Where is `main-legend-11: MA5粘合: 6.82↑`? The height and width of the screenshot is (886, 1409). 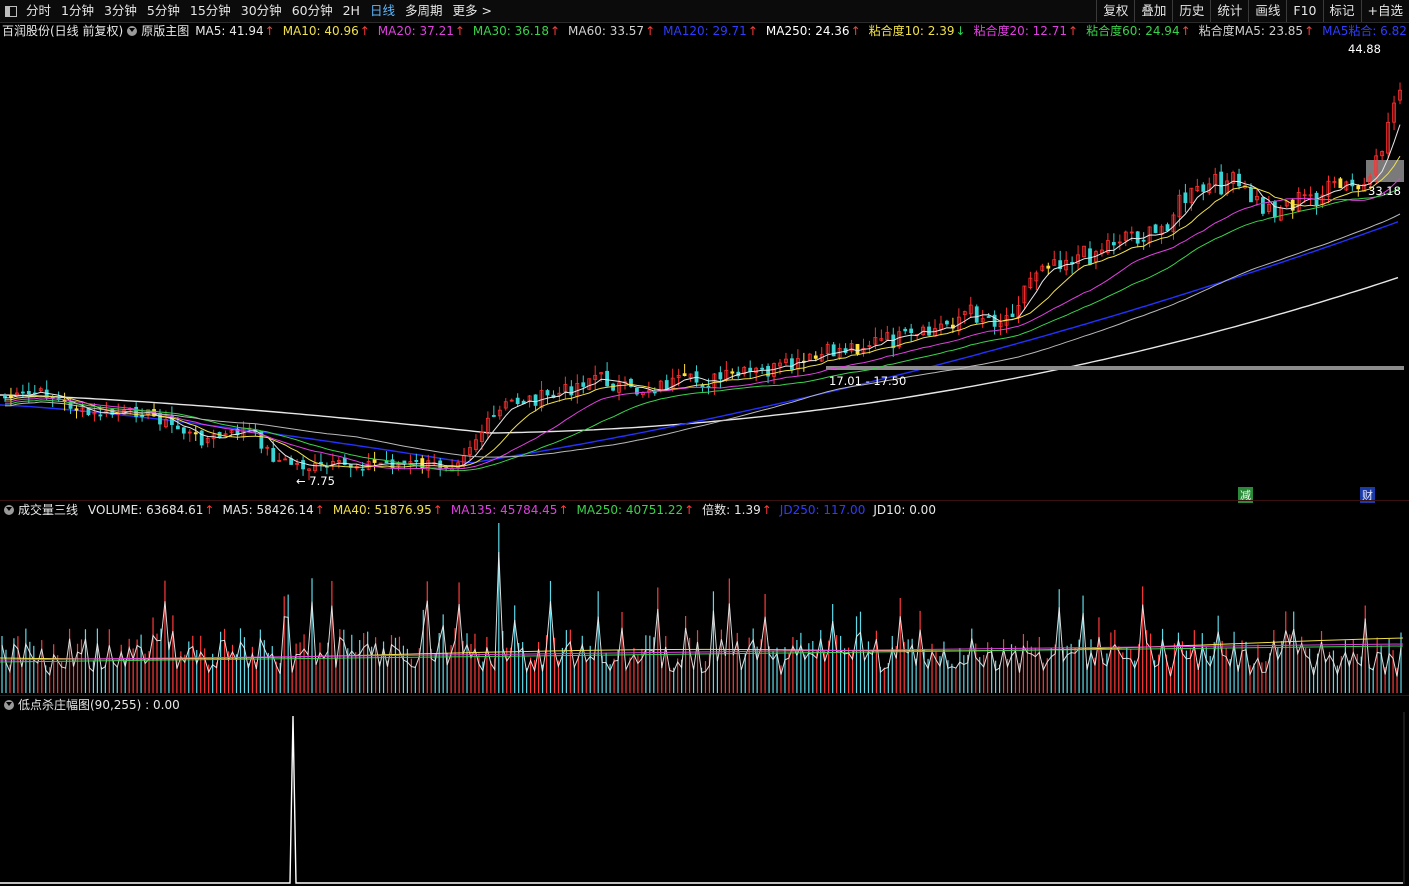
main-legend-11: MA5粘合: 6.82↑ is located at coordinates (1365, 31).